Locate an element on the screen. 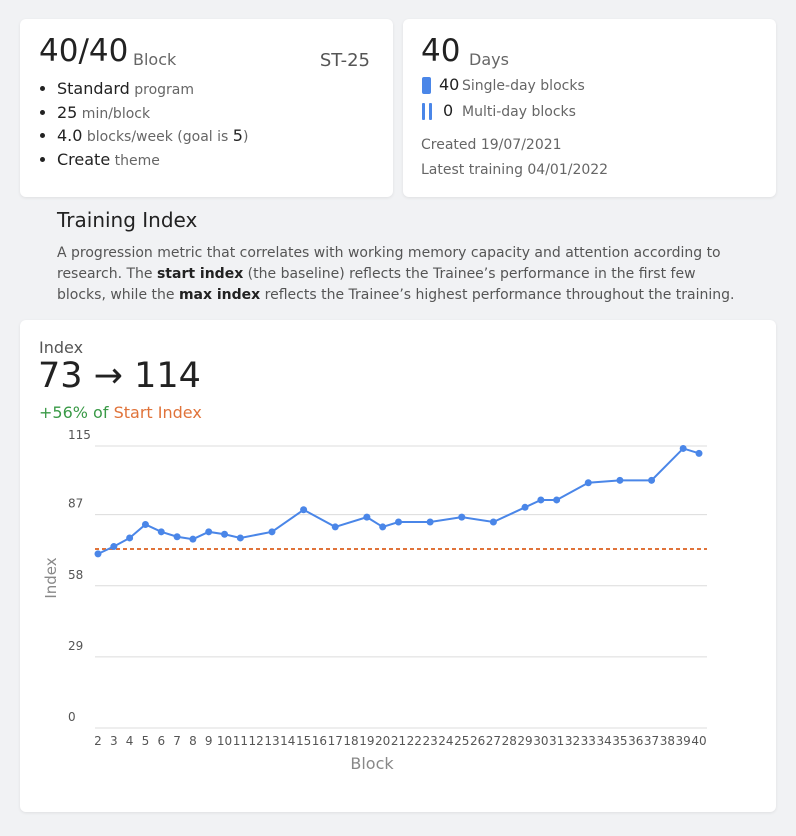 This screenshot has width=796, height=836. x-tick-label: 2 is located at coordinates (98, 741).